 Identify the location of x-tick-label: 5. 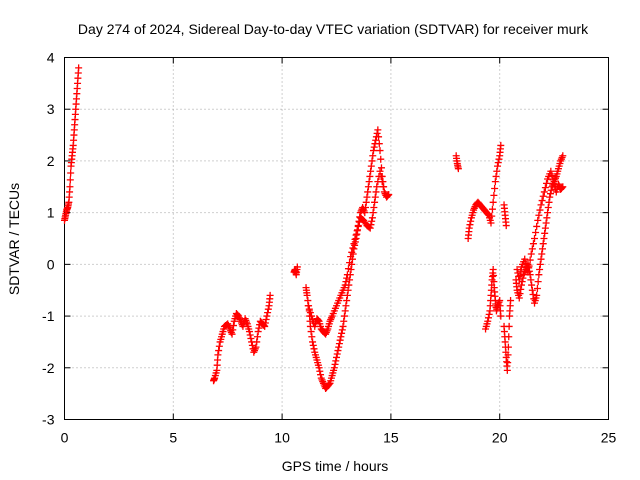
(173, 438).